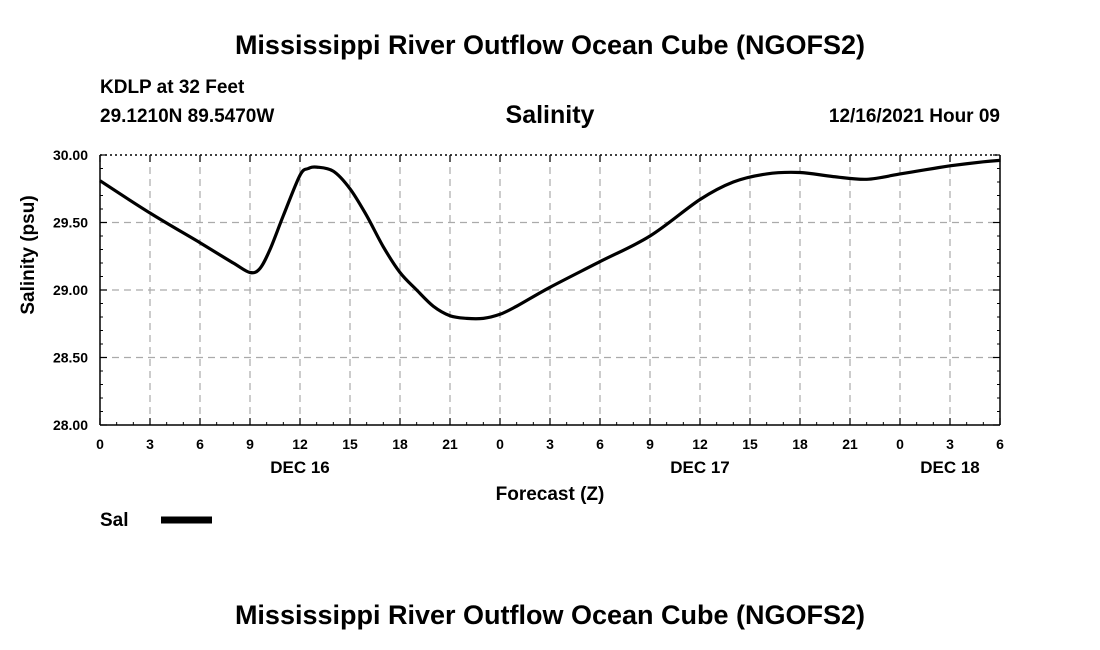 The image size is (1100, 650). What do you see at coordinates (550, 494) in the screenshot?
I see `x-axis-title: Forecast (Z)` at bounding box center [550, 494].